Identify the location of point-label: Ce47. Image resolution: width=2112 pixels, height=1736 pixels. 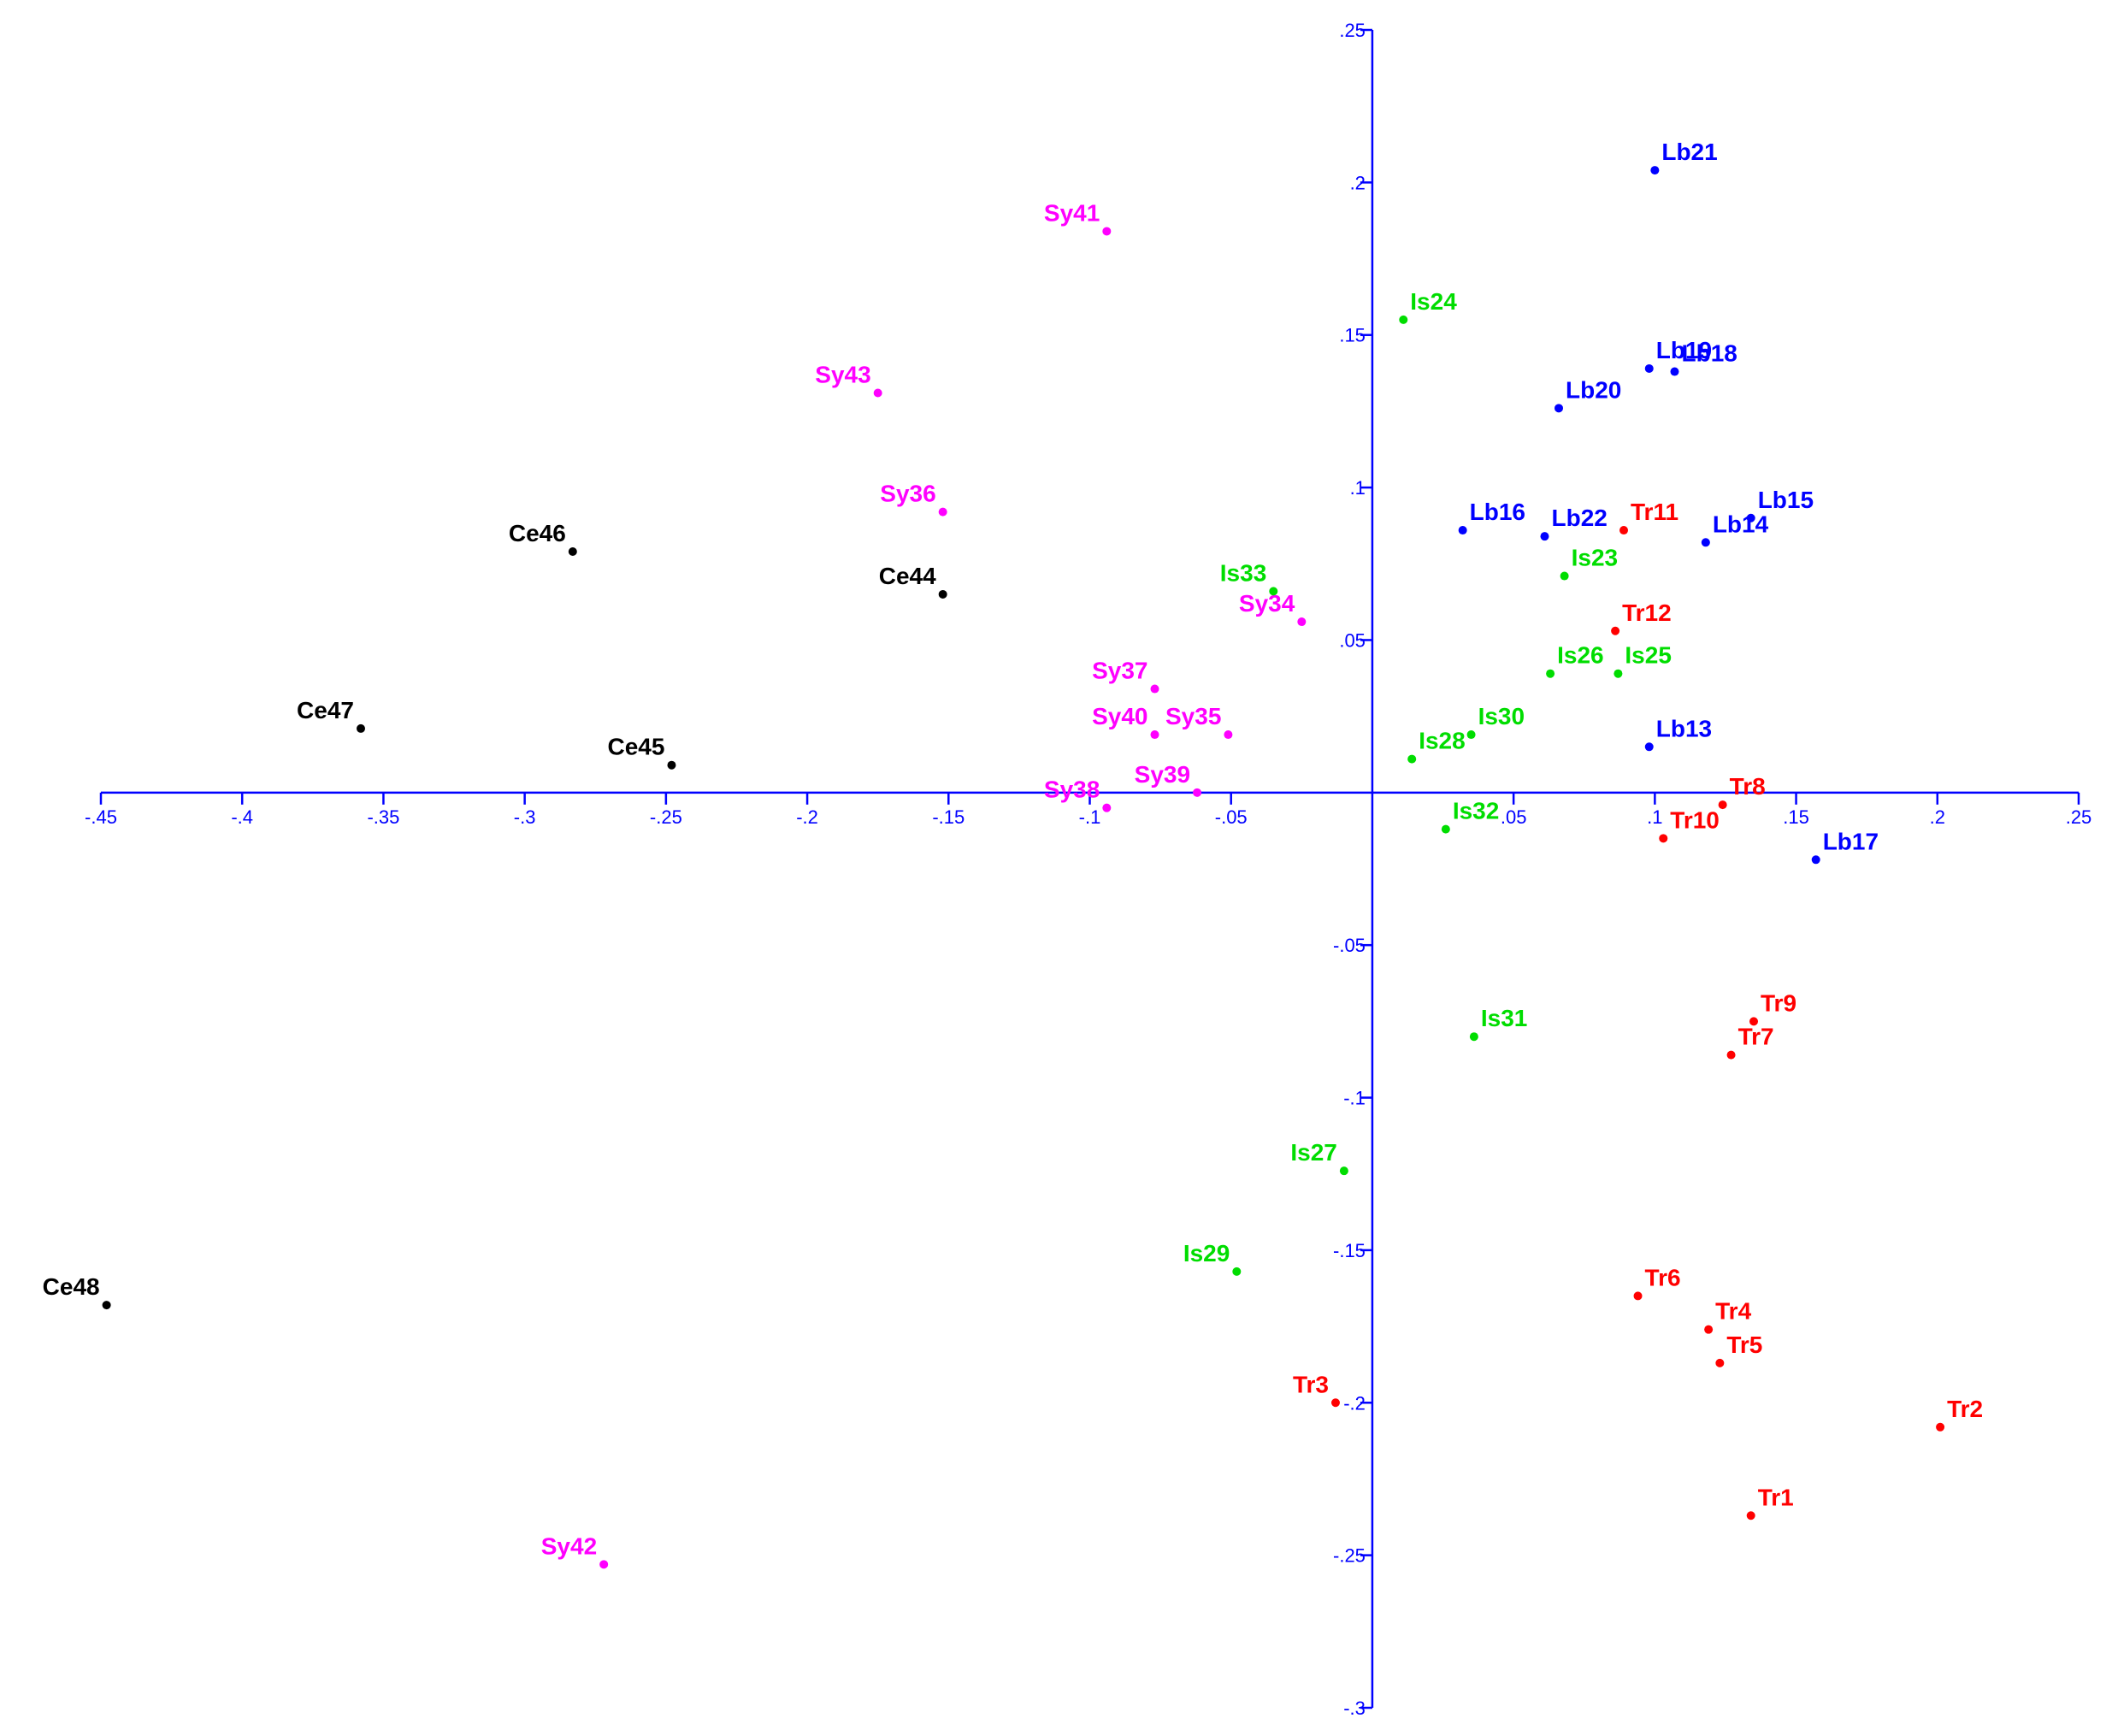
(325, 710).